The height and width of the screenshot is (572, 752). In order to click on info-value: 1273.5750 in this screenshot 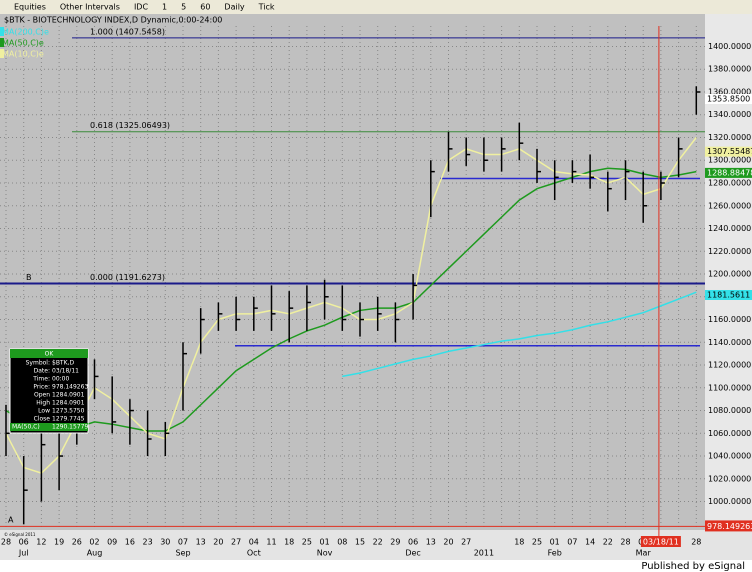, I will do `click(68, 411)`.